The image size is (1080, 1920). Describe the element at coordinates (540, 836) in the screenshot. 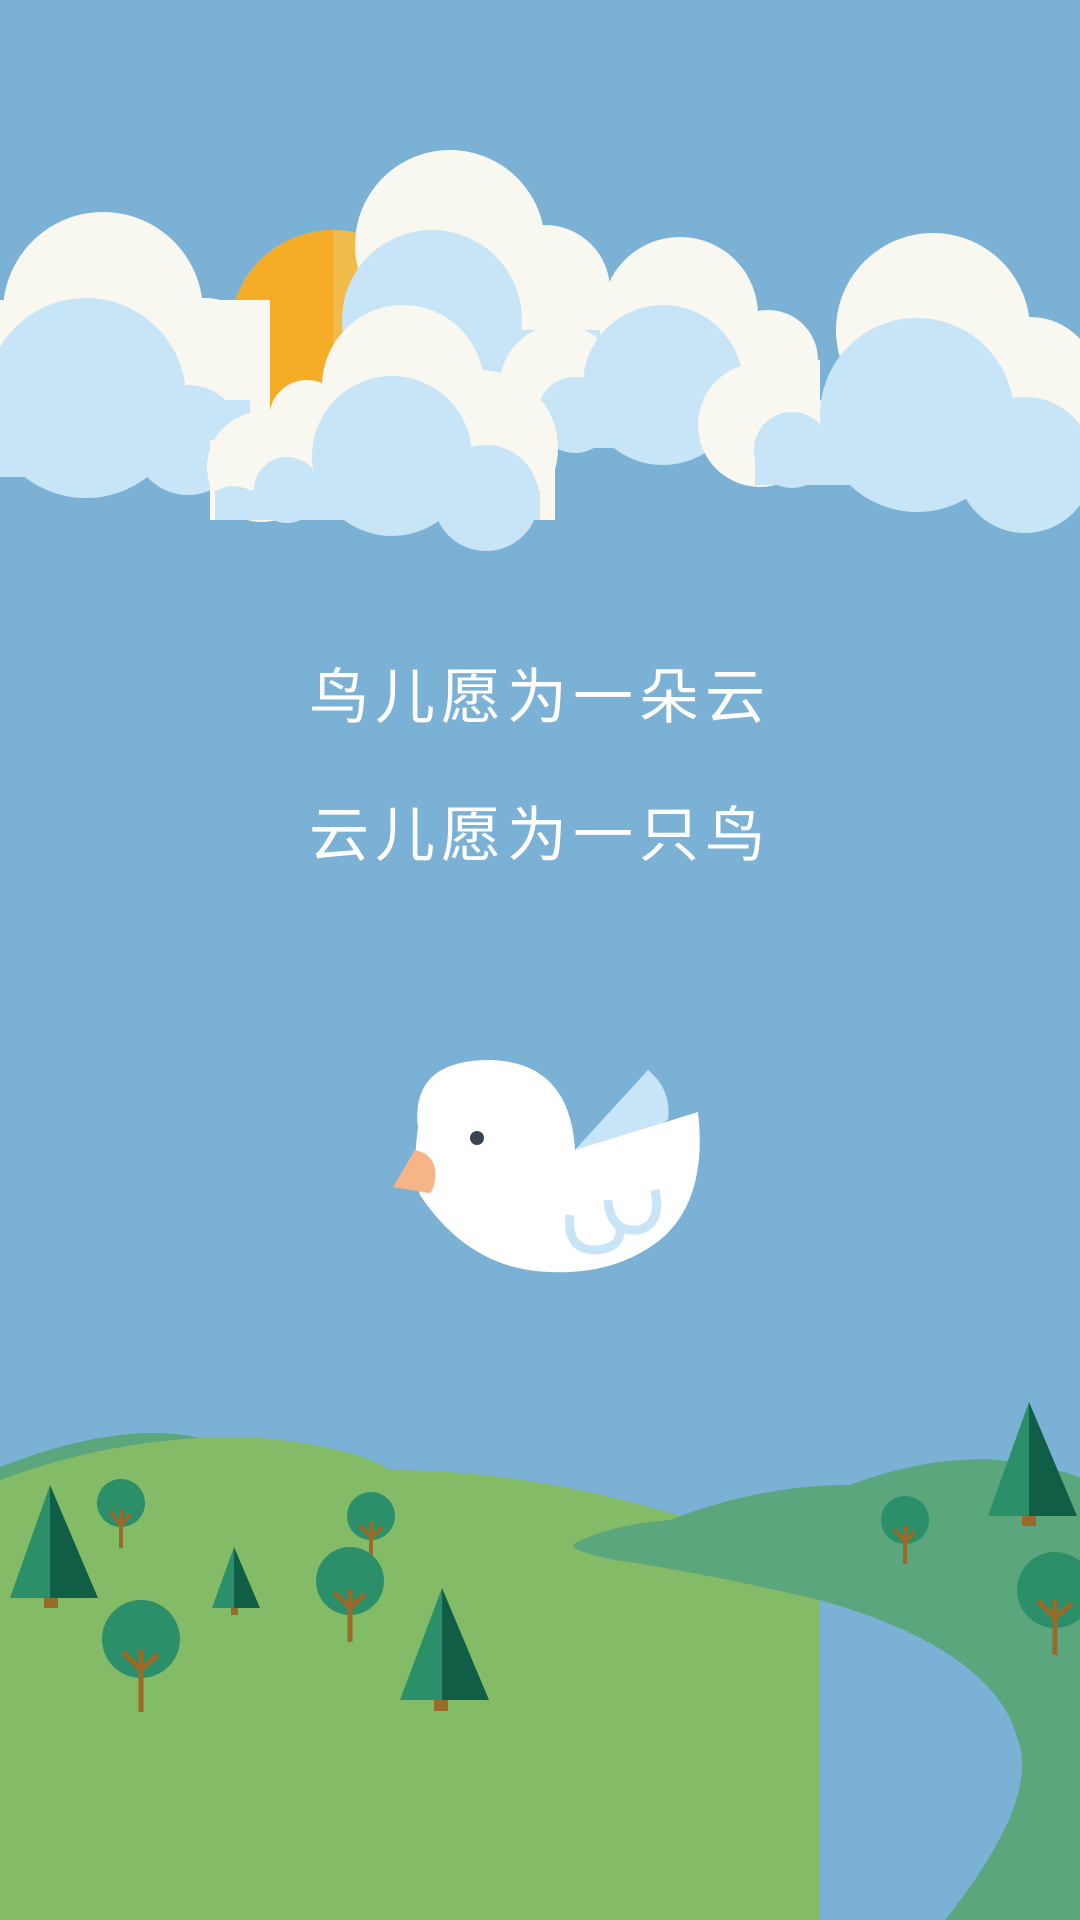

I see `poem-line-2: 云儿愿为一只鸟` at that location.